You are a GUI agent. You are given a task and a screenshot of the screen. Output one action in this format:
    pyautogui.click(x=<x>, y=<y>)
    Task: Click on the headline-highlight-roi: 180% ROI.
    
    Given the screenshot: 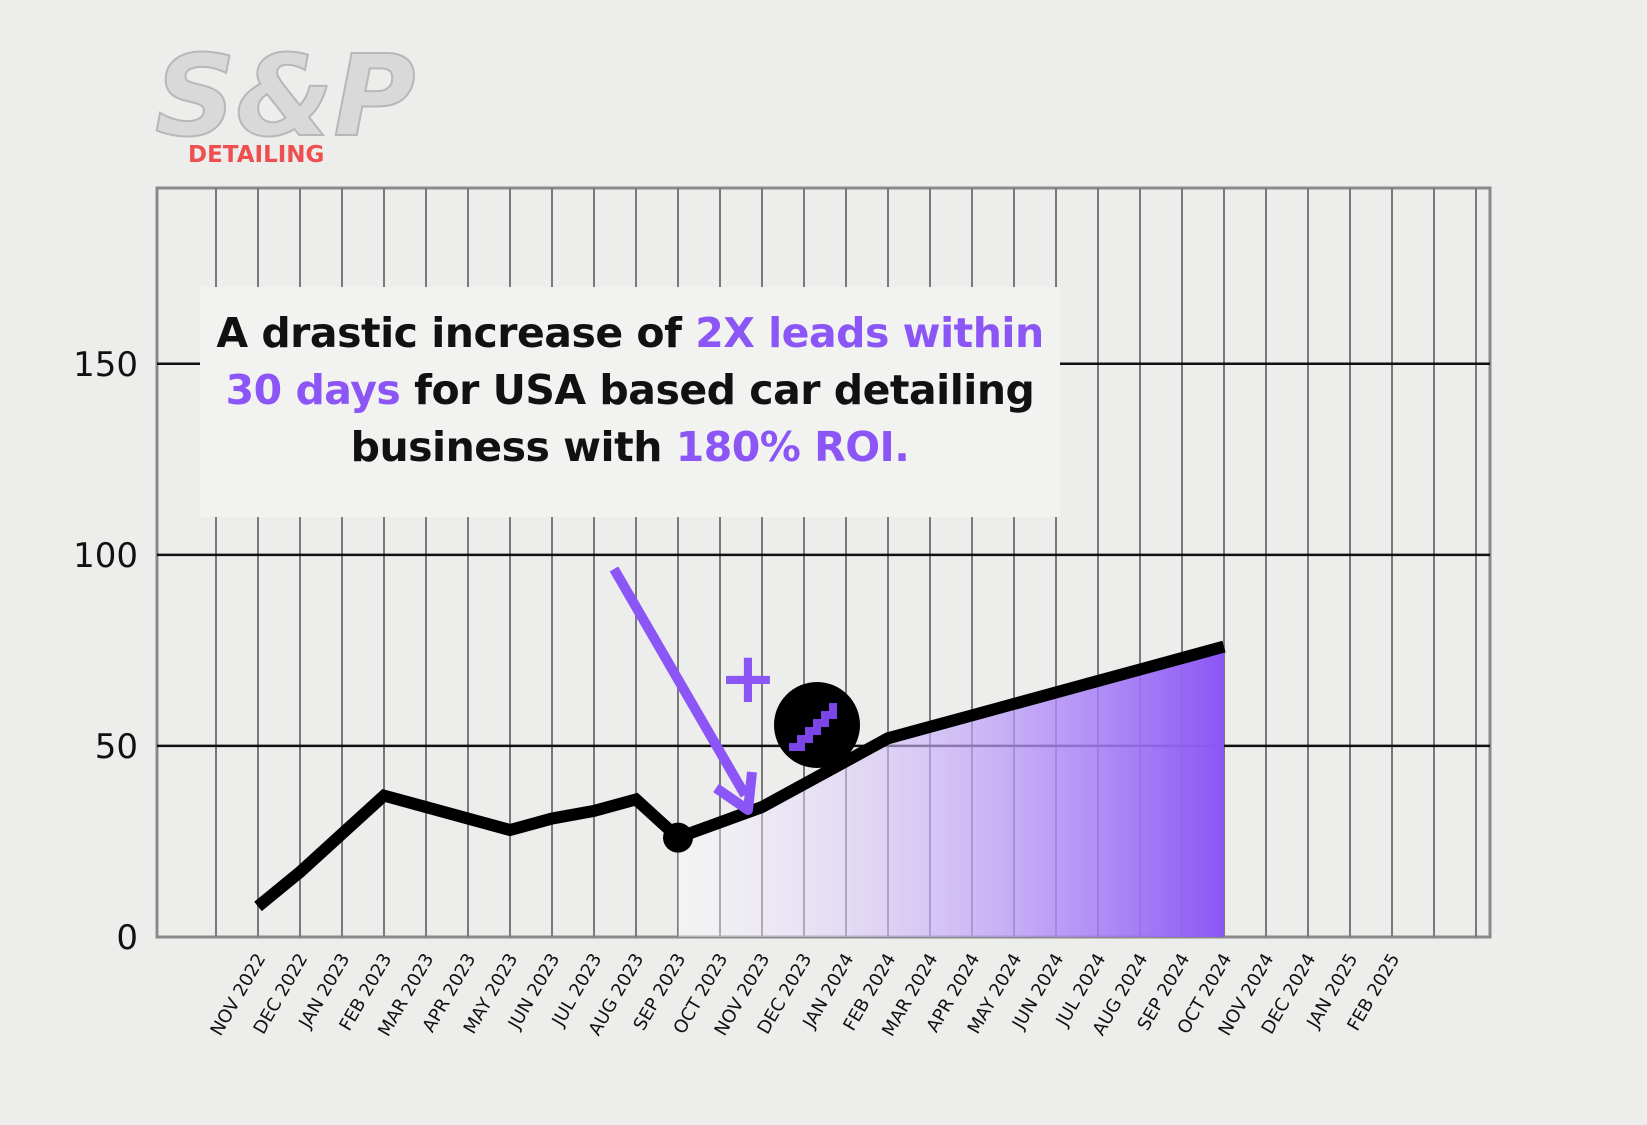 What is the action you would take?
    pyautogui.click(x=792, y=447)
    